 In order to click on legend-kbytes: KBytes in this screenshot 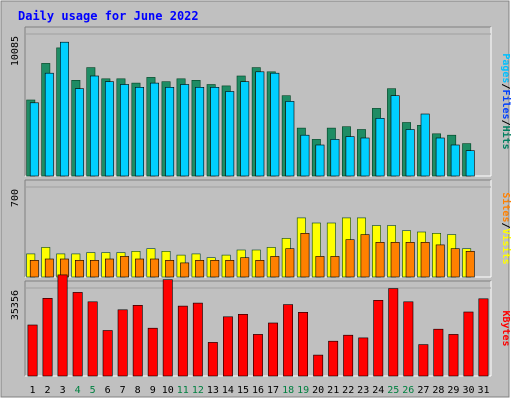, I will do `click(505, 328)`.